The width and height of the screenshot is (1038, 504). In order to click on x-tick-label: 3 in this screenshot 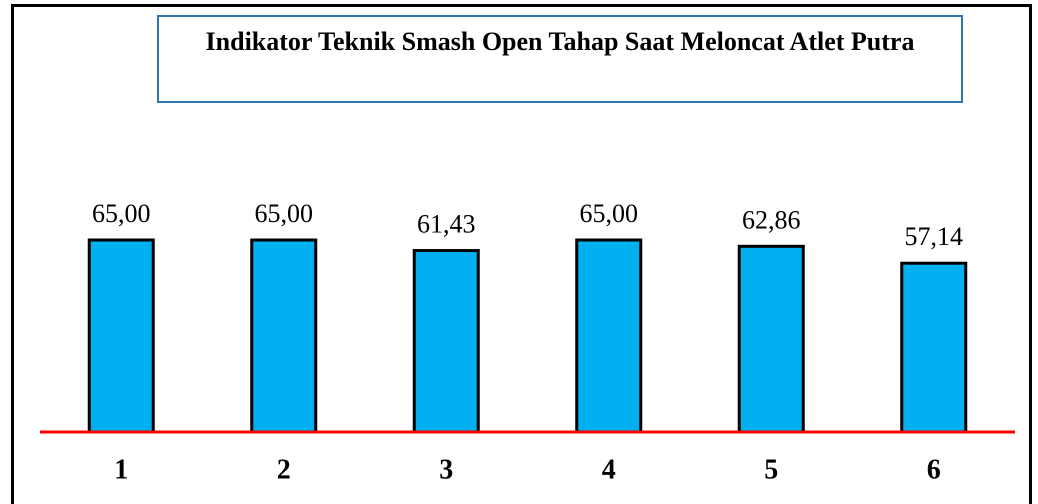, I will do `click(446, 469)`.